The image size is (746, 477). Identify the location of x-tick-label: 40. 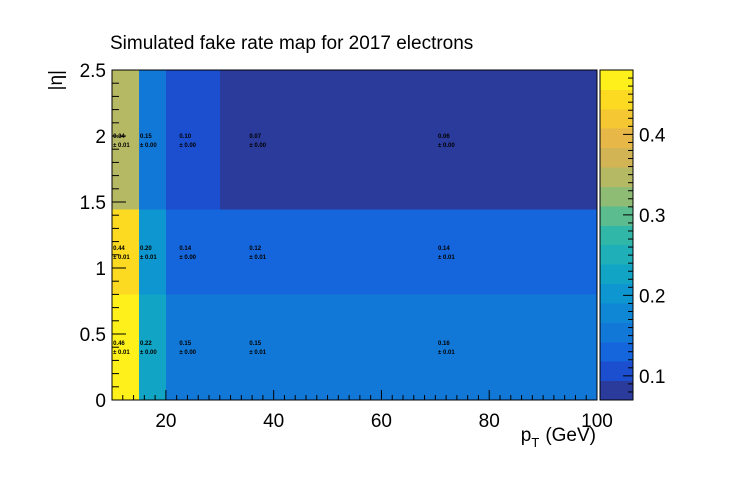
(273, 421).